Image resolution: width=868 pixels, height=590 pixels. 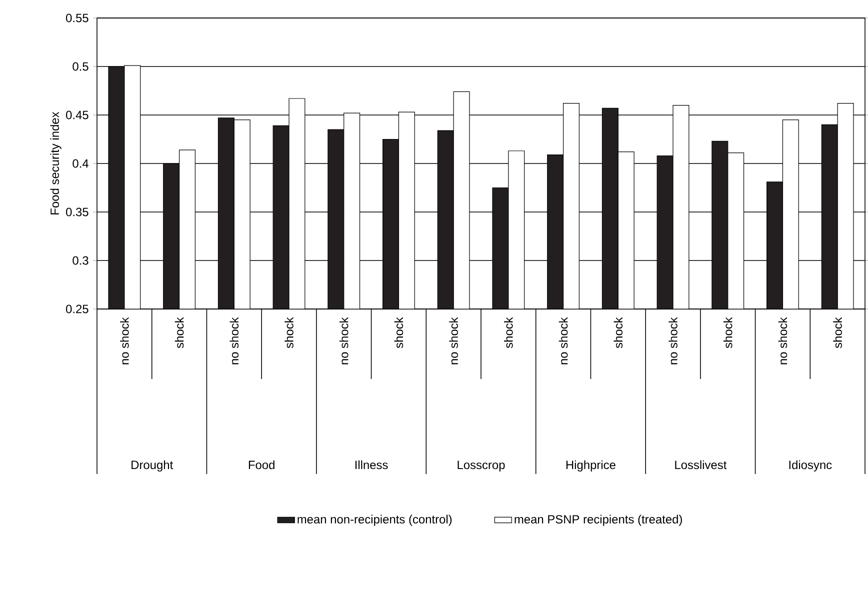 I want to click on y-tick-label: 0.55, so click(x=77, y=18).